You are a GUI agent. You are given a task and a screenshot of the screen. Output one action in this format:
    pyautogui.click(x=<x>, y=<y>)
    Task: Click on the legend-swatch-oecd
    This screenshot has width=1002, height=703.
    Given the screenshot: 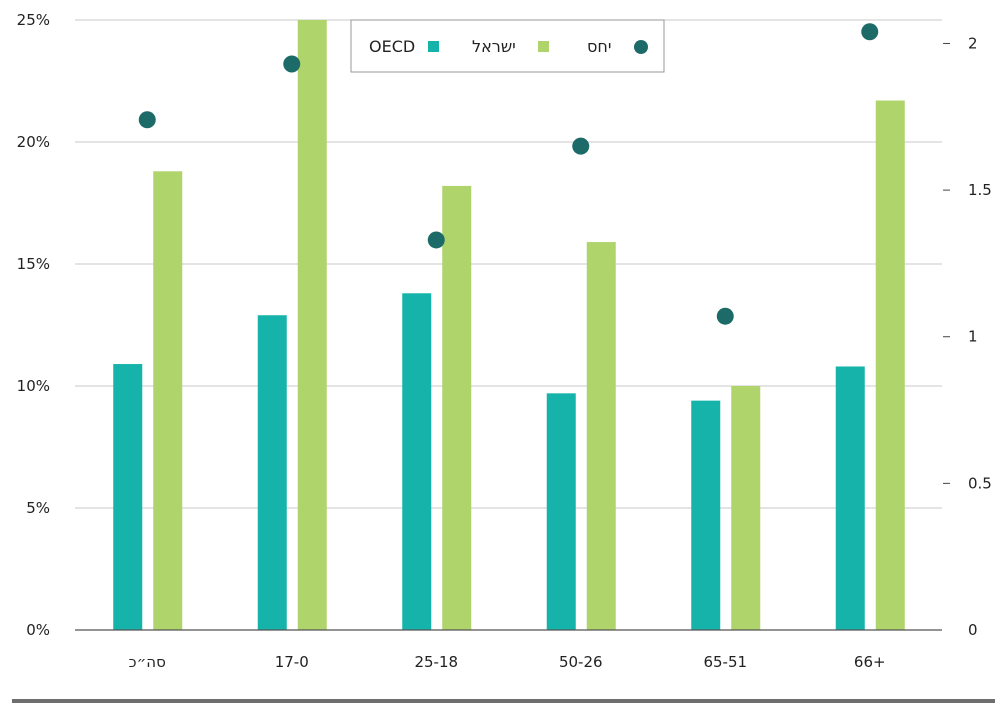 What is the action you would take?
    pyautogui.click(x=433, y=46)
    